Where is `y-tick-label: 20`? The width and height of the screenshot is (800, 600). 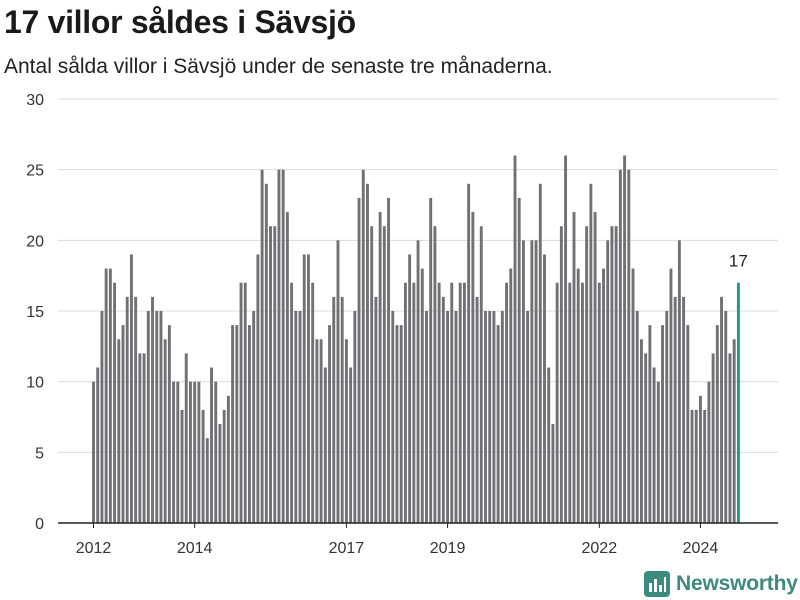
y-tick-label: 20 is located at coordinates (35, 241).